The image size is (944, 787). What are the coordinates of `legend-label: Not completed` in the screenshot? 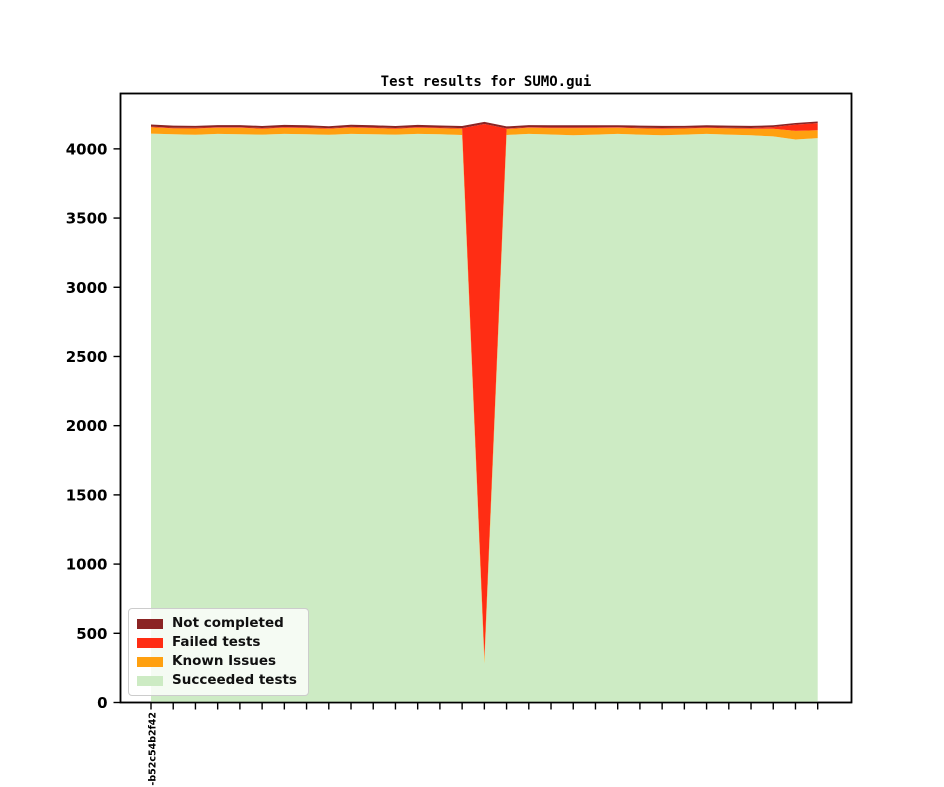 It's located at (228, 623).